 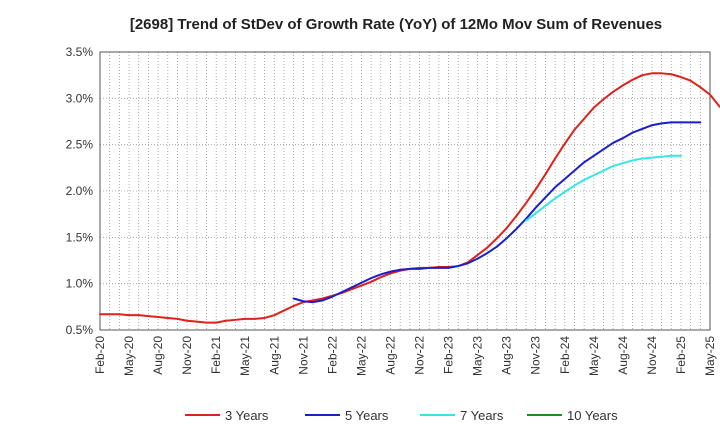 What do you see at coordinates (100, 355) in the screenshot?
I see `x-tick-label: Feb-20` at bounding box center [100, 355].